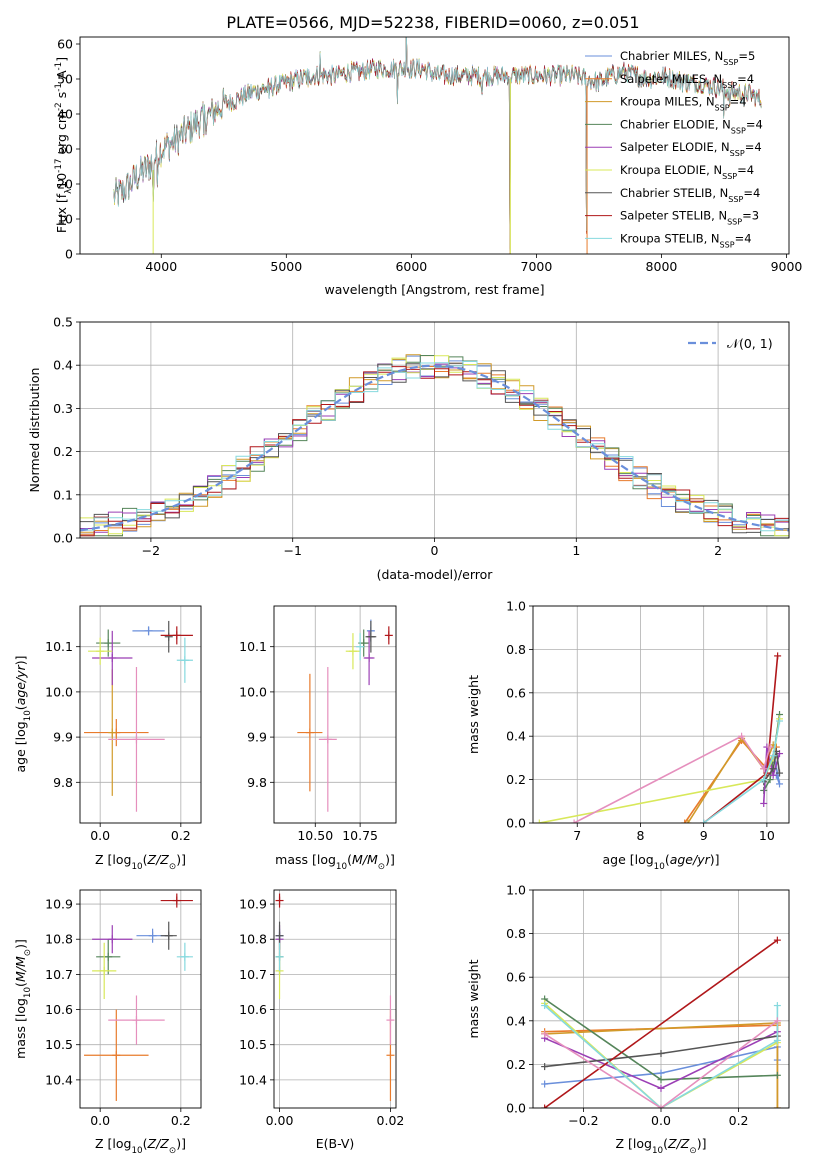 The image size is (819, 1170). I want to click on y-axis-label: Flux [fλ10-17 erg cm-2 s-1 A-1], so click(64, 145).